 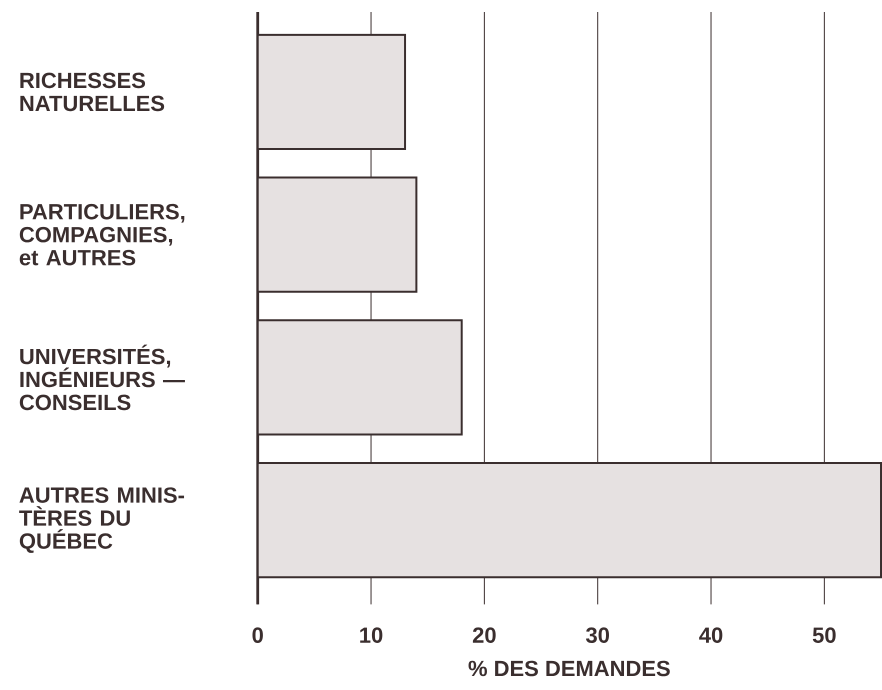 I want to click on y-tick-label: AUTRES MINIS-TÈRES DU QUÉBEC, so click(x=101, y=520).